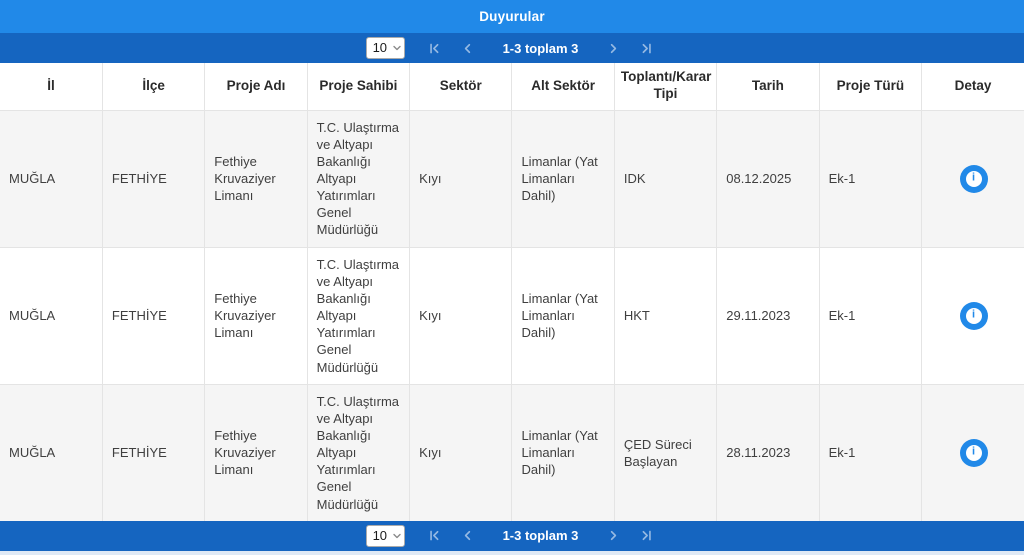  I want to click on cell-toplanti-karar-tipi: IDK, so click(666, 179).